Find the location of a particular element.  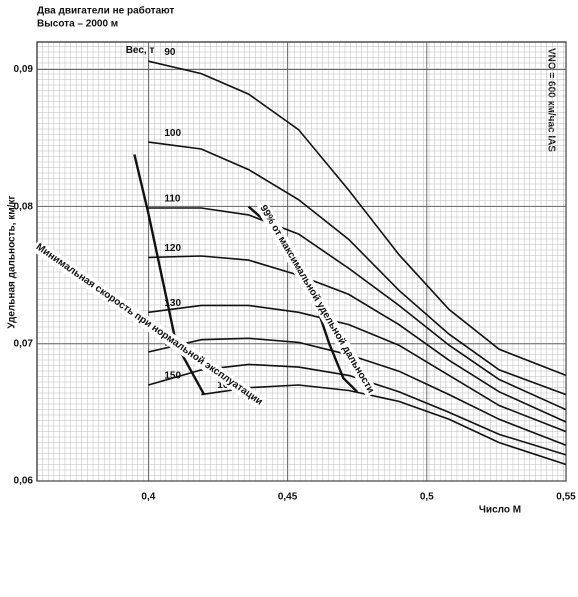

x-tick-label: 0,45 is located at coordinates (288, 497).